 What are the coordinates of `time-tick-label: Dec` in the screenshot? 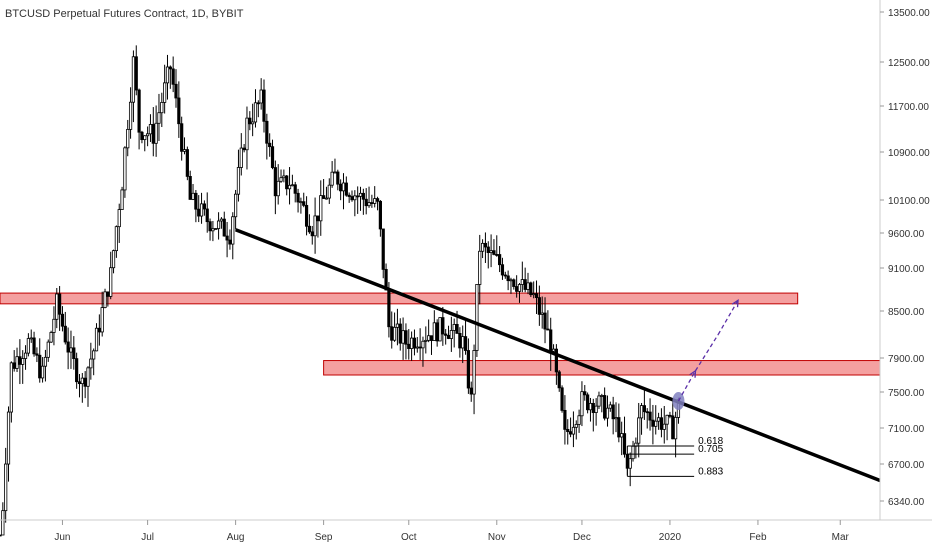 It's located at (582, 537).